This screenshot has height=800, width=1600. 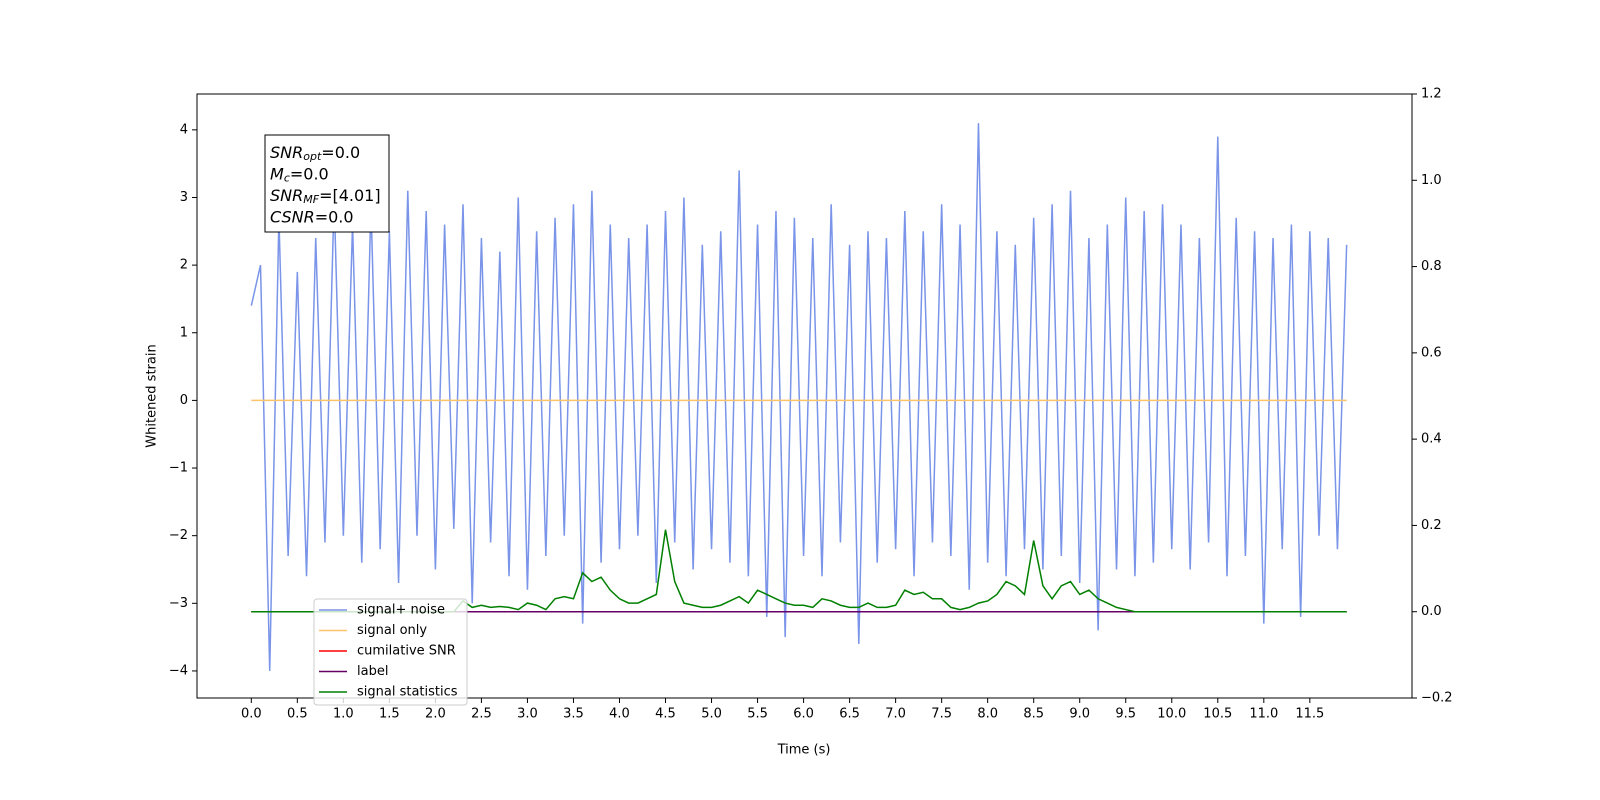 What do you see at coordinates (392, 630) in the screenshot?
I see `legend-label: signal only` at bounding box center [392, 630].